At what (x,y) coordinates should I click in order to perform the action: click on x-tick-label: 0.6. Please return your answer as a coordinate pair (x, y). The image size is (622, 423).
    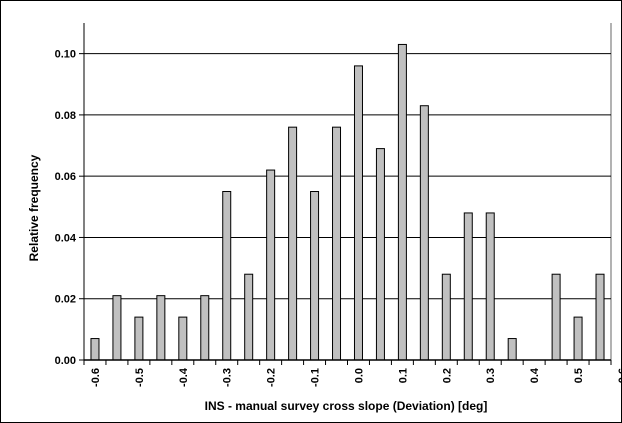
    Looking at the image, I should click on (619, 375).